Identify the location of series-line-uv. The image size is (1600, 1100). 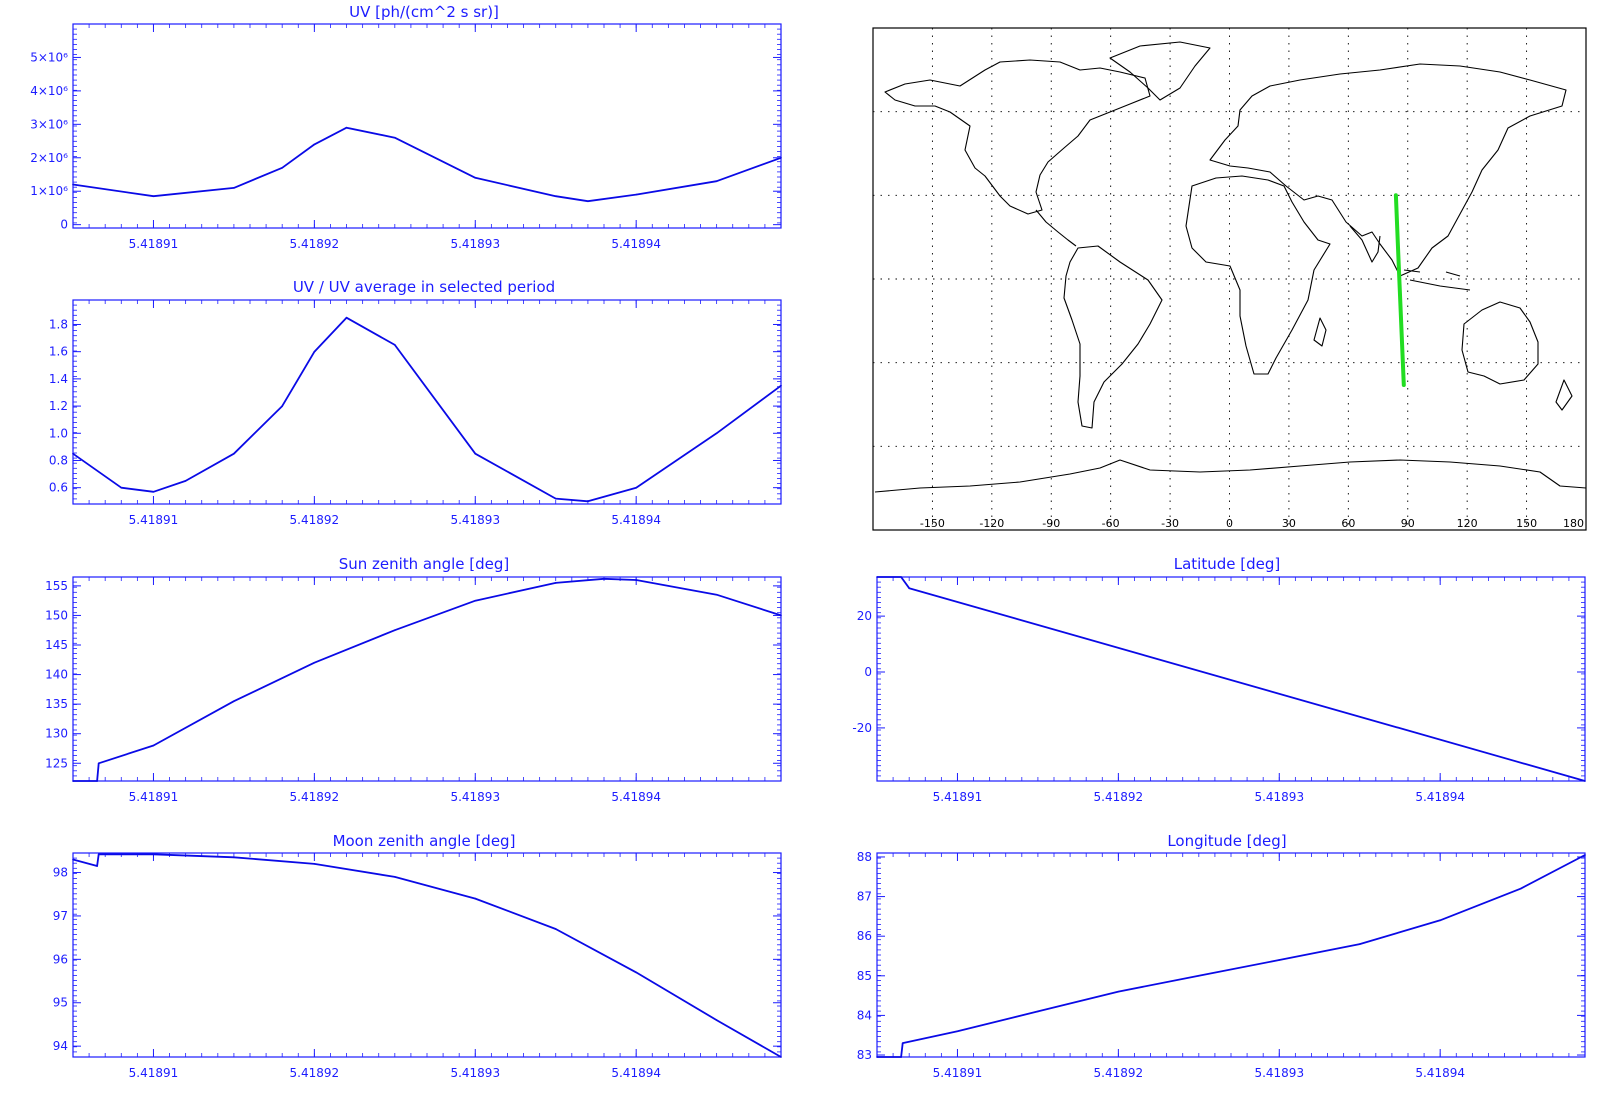
(427, 164).